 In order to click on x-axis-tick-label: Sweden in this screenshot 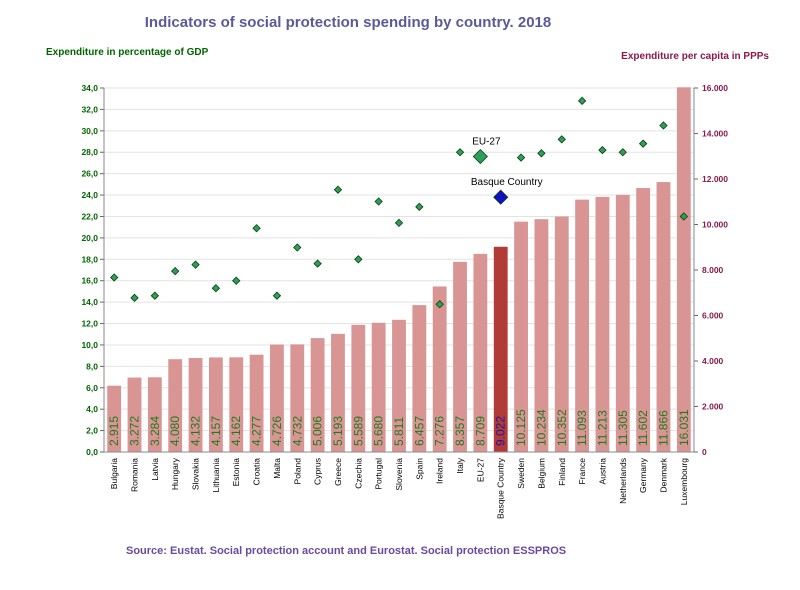, I will do `click(521, 473)`.